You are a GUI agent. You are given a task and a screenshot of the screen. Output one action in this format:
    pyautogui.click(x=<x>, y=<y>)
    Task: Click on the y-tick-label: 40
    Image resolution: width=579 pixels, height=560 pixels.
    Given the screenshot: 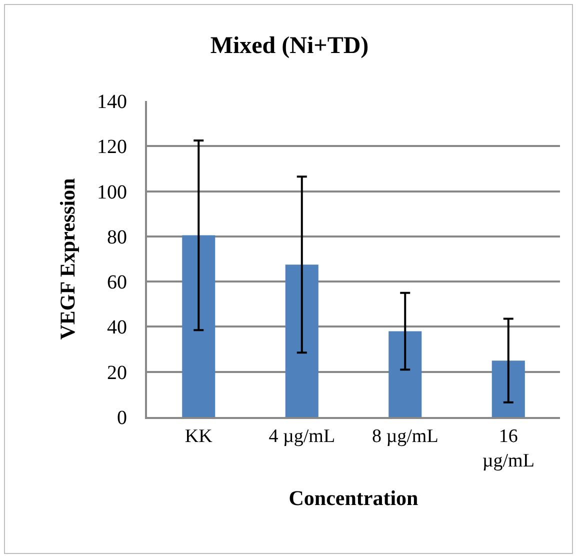 What is the action you would take?
    pyautogui.click(x=117, y=327)
    